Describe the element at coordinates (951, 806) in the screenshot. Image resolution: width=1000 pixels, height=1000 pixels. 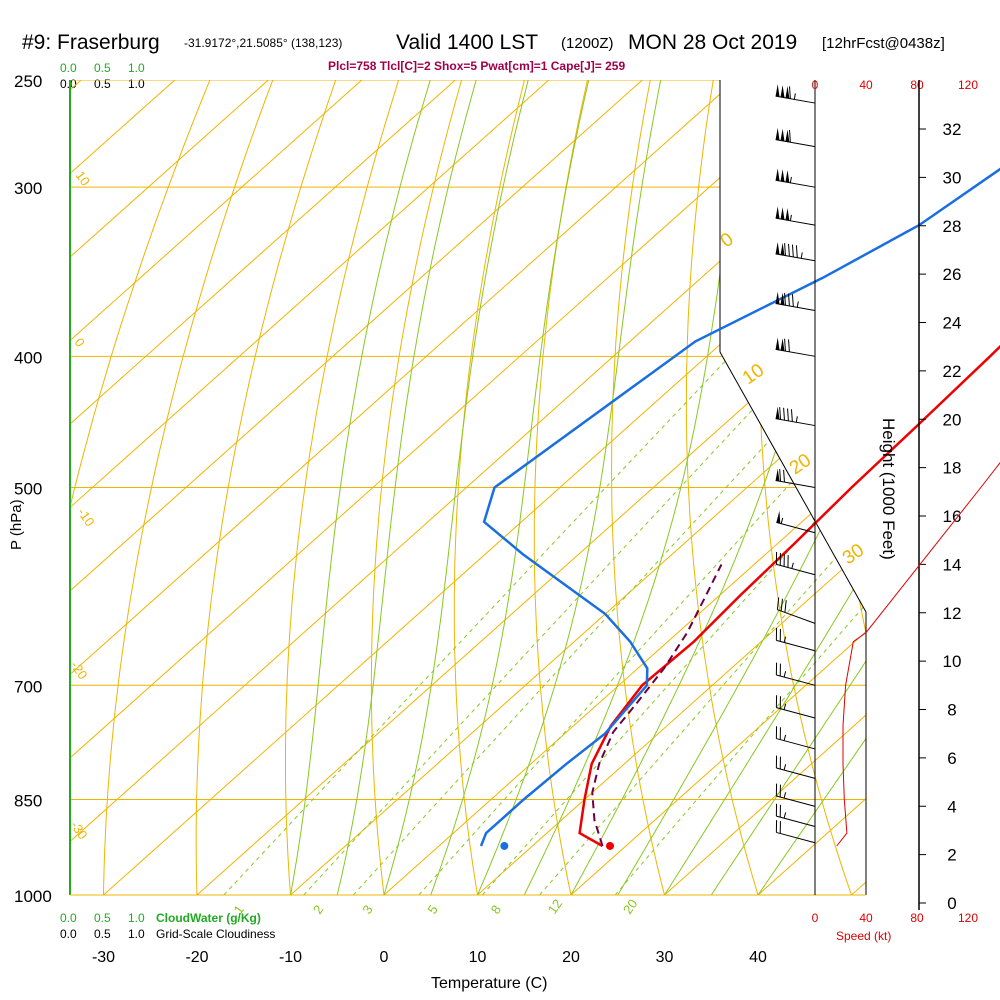
I see `height-tick-label: 4` at that location.